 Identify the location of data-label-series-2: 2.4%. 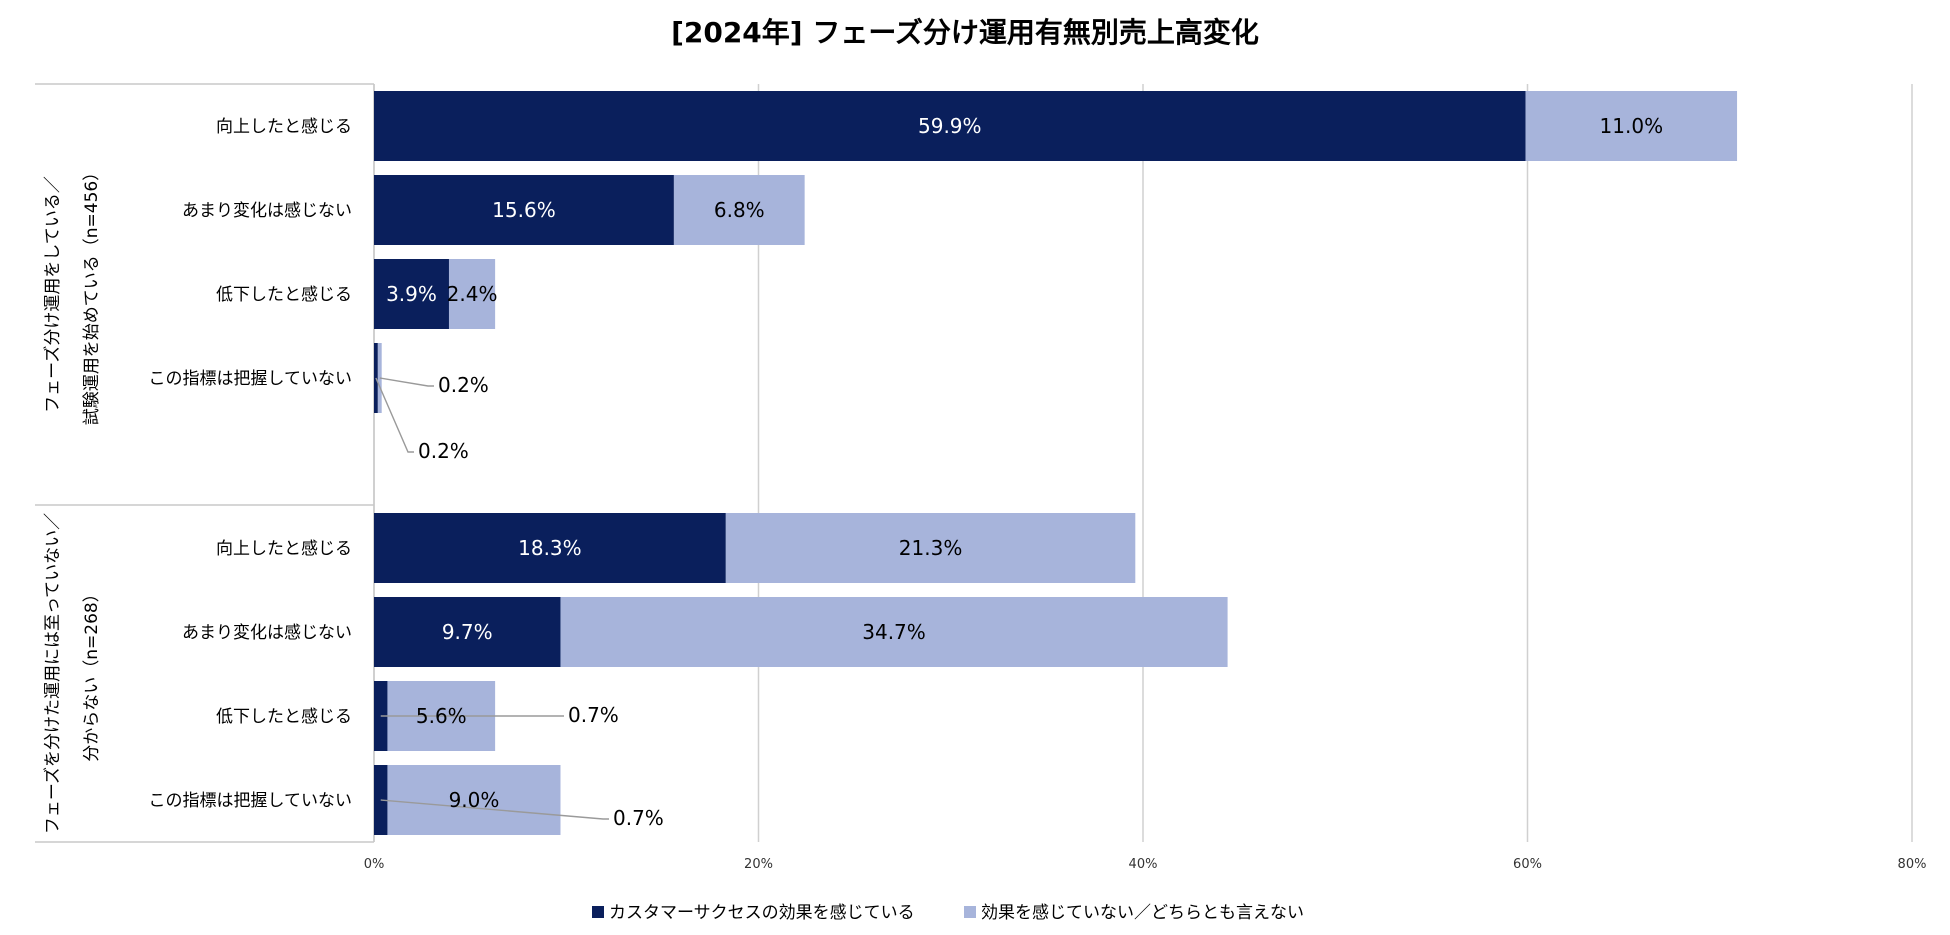
(472, 294).